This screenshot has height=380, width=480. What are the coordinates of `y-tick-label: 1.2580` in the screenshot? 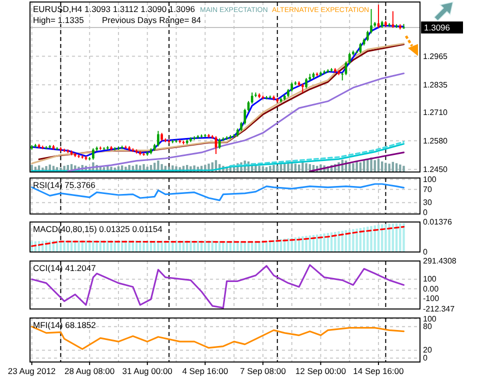 It's located at (435, 141).